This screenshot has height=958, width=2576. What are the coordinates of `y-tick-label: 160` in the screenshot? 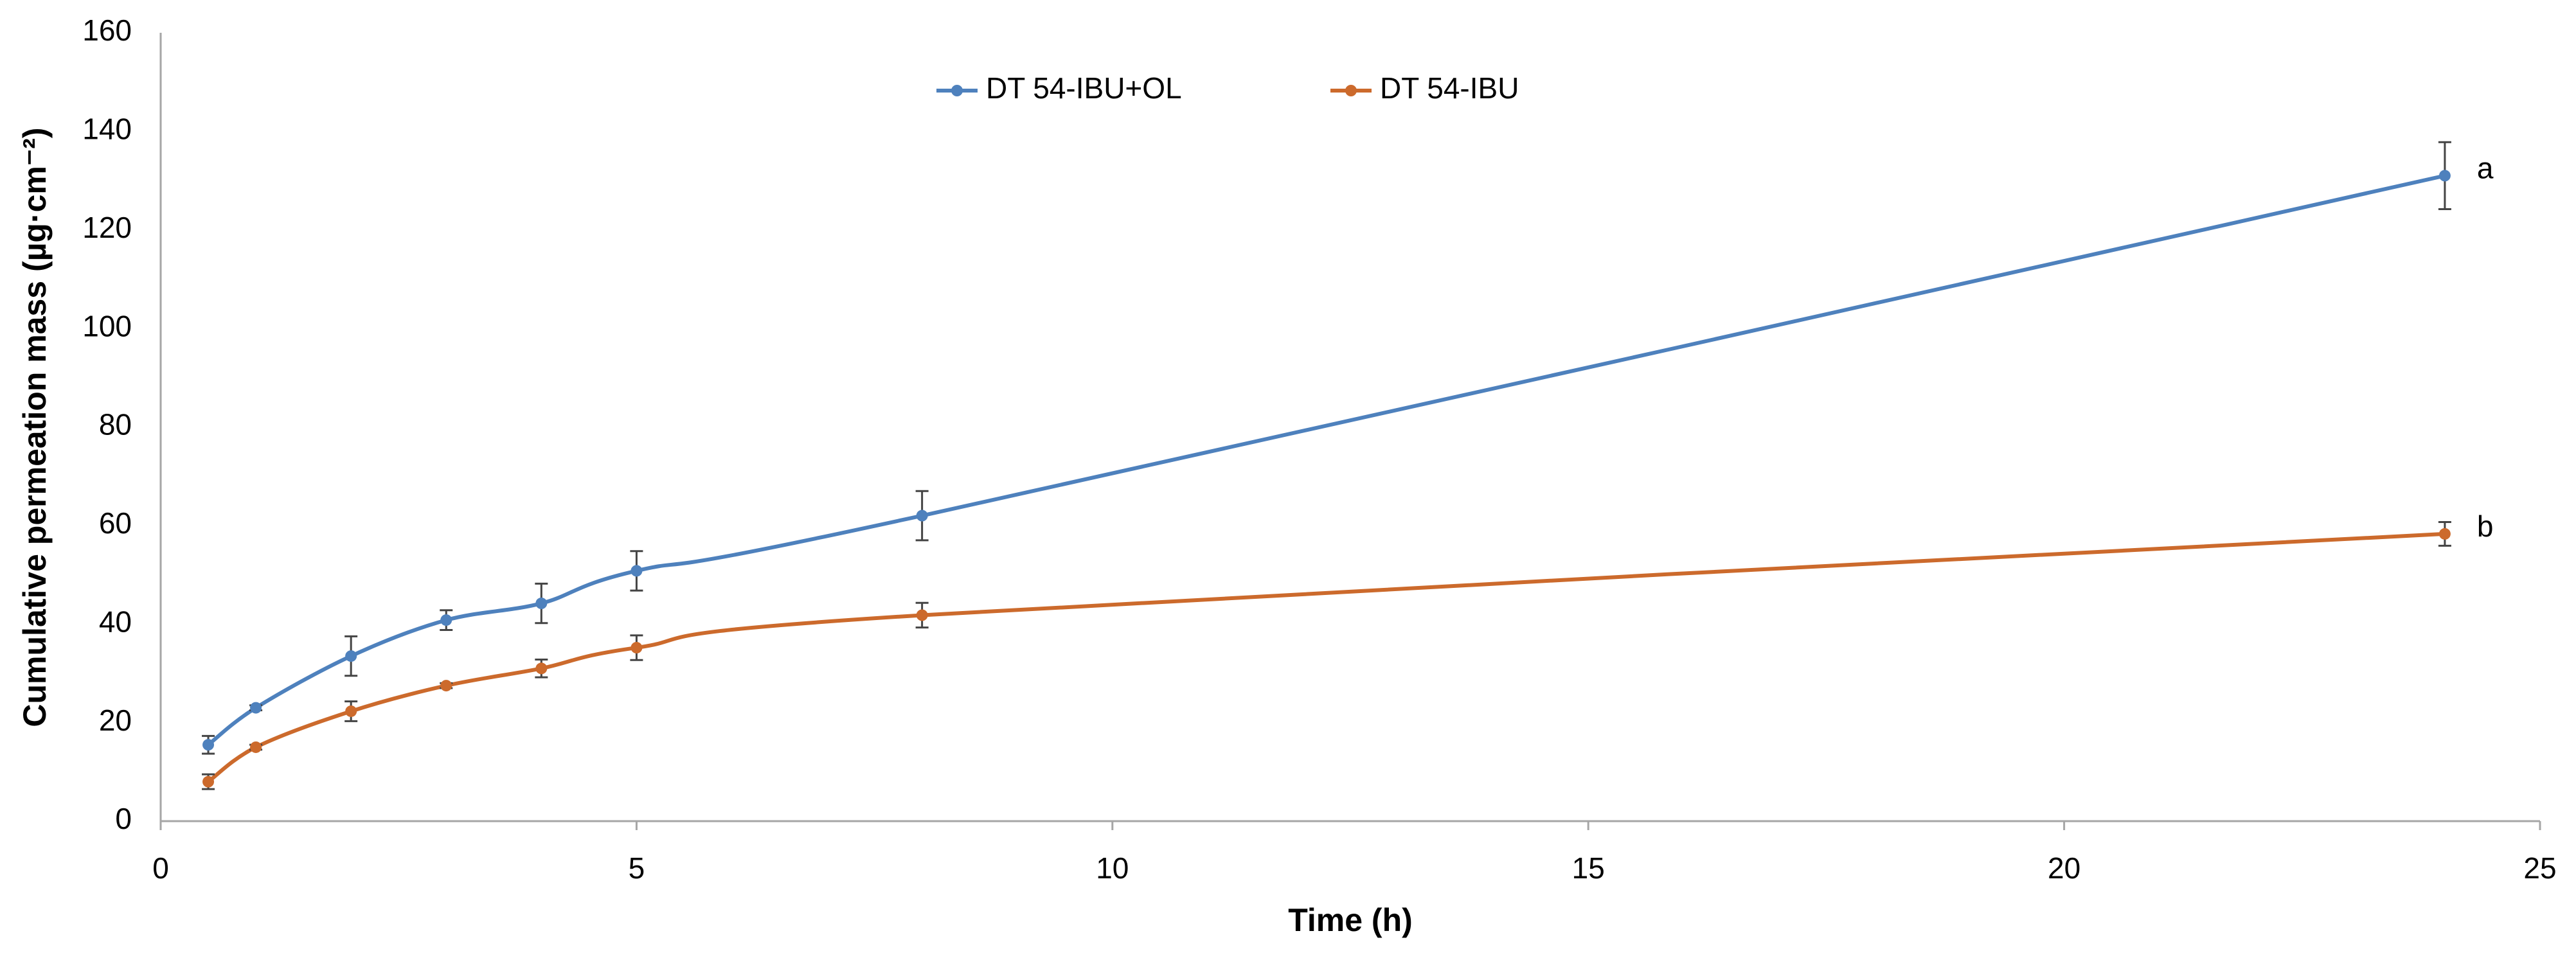 It's located at (107, 30).